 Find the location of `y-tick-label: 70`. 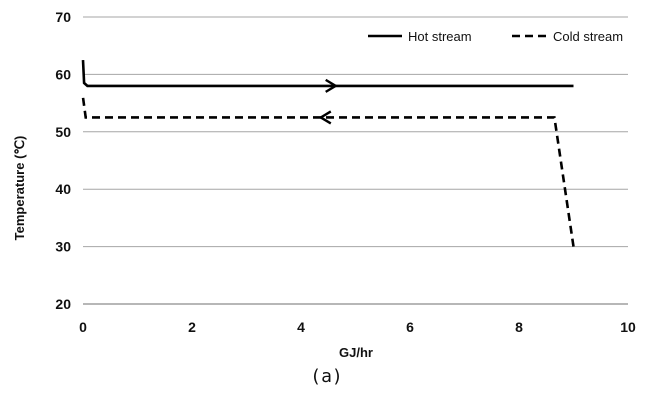

y-tick-label: 70 is located at coordinates (63, 17).